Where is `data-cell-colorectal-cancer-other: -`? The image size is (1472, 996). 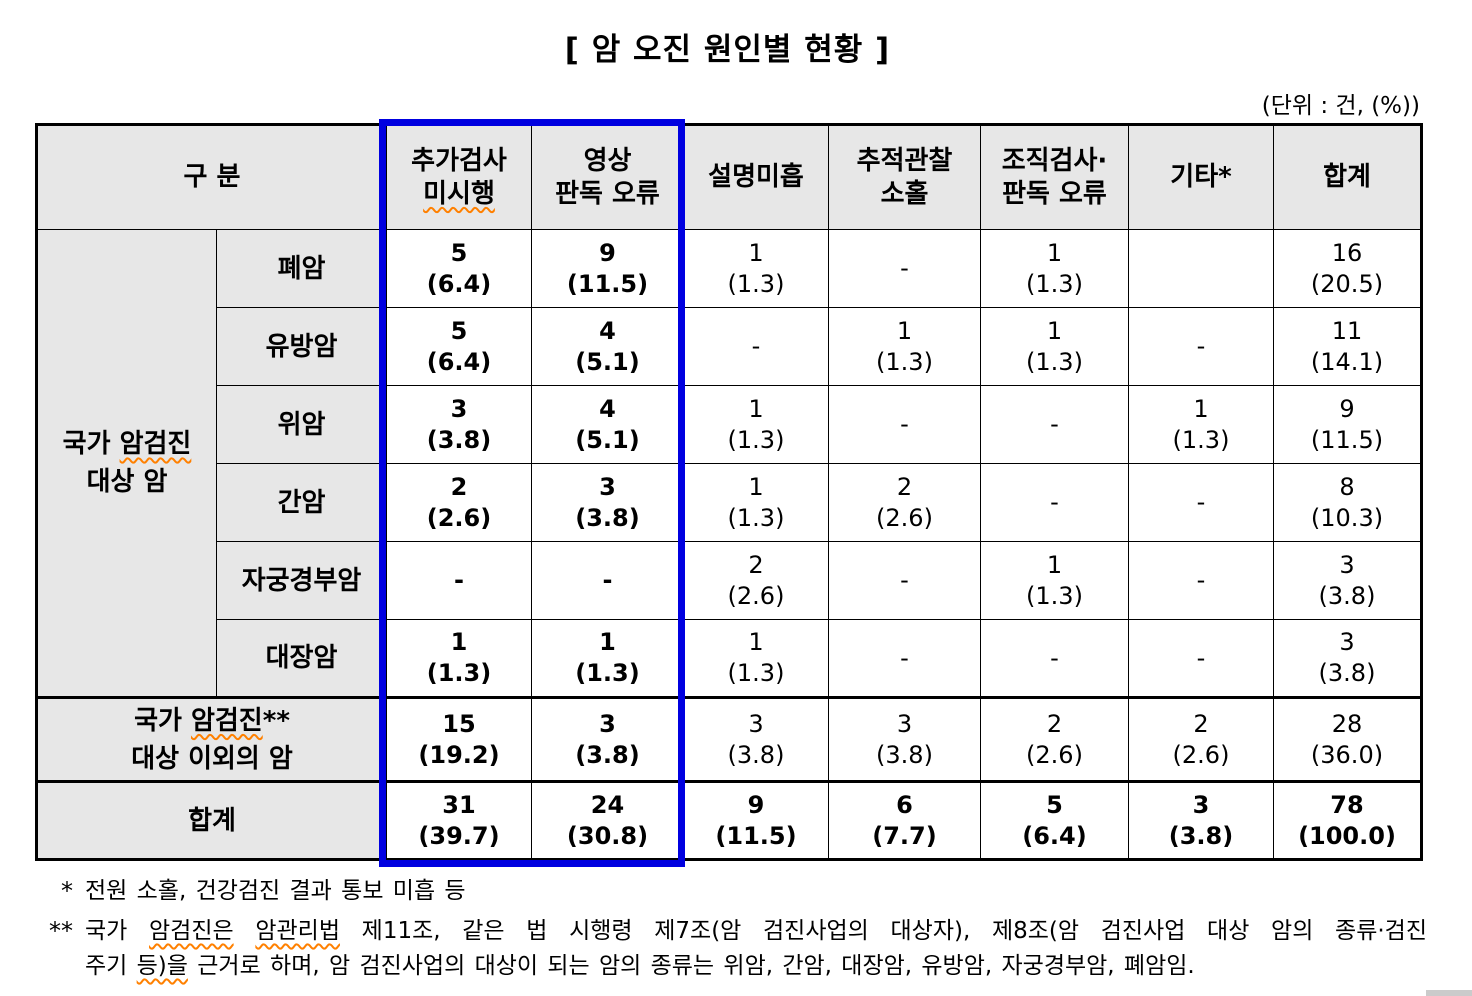
data-cell-colorectal-cancer-other: - is located at coordinates (1201, 658).